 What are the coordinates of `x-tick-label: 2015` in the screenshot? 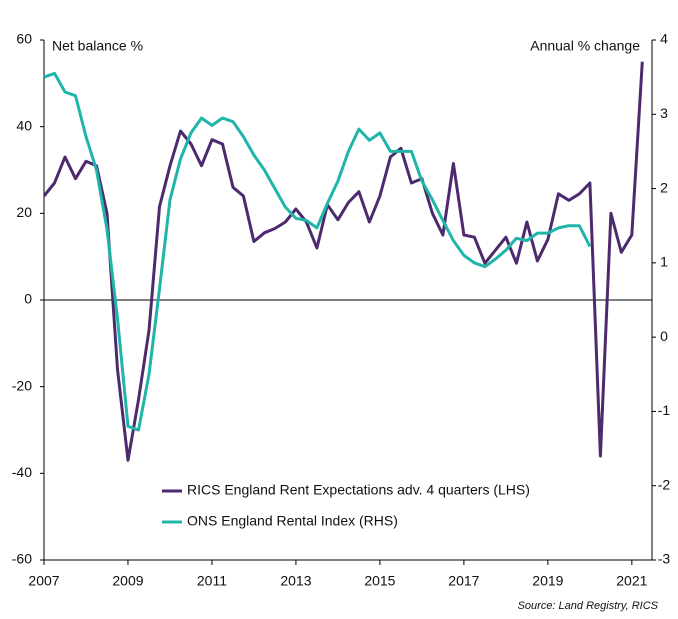 It's located at (379, 581).